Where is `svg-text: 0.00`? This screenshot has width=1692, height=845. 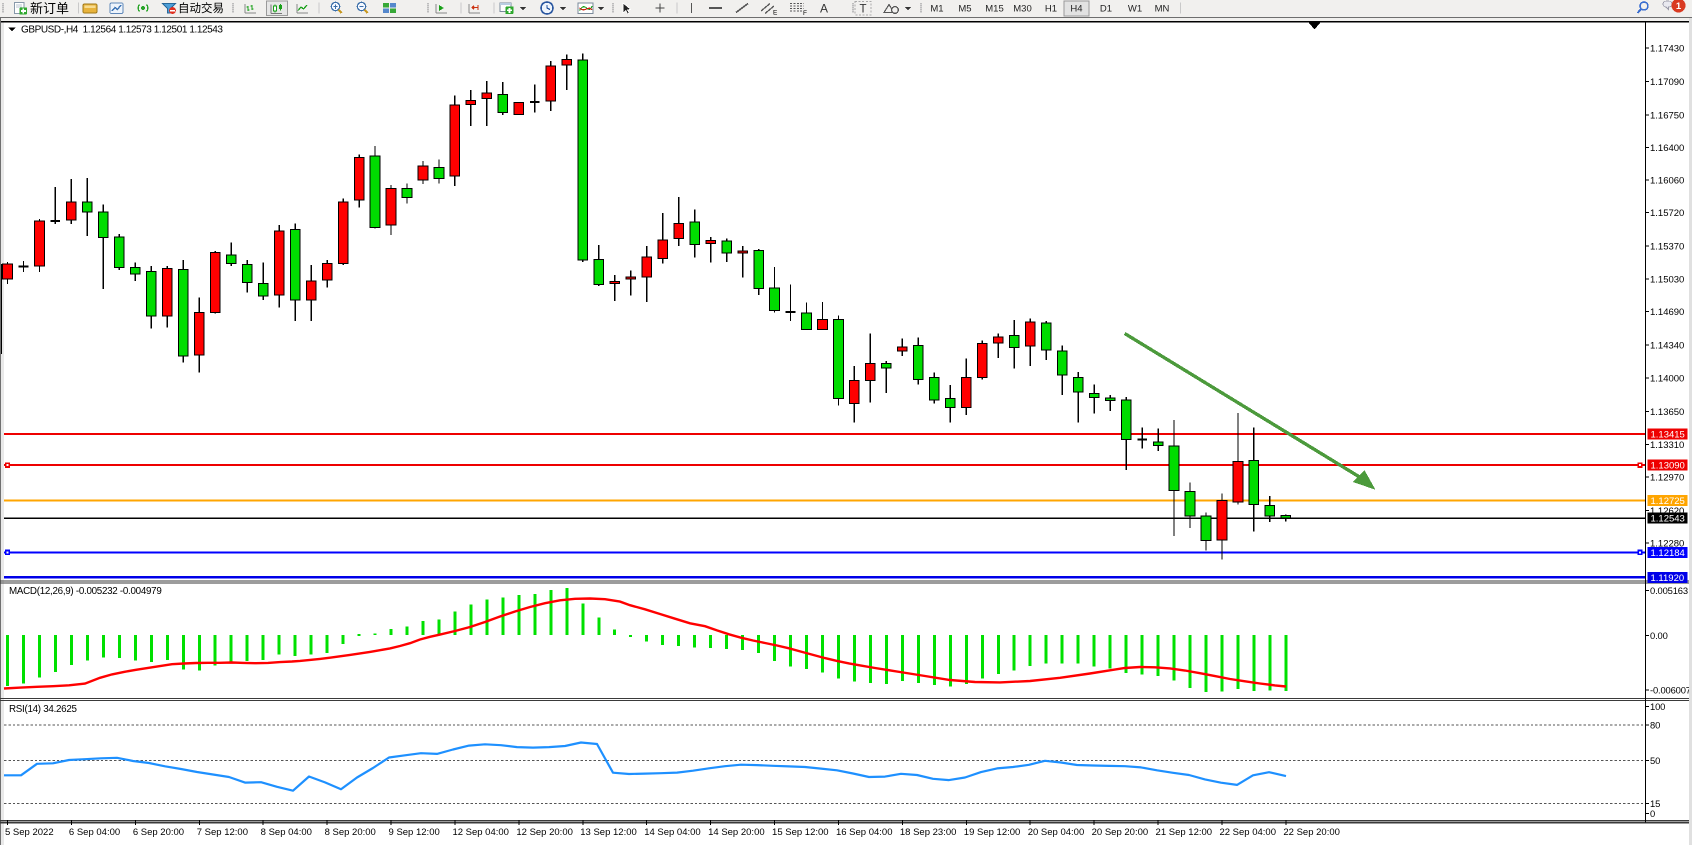
svg-text: 0.00 is located at coordinates (1659, 635).